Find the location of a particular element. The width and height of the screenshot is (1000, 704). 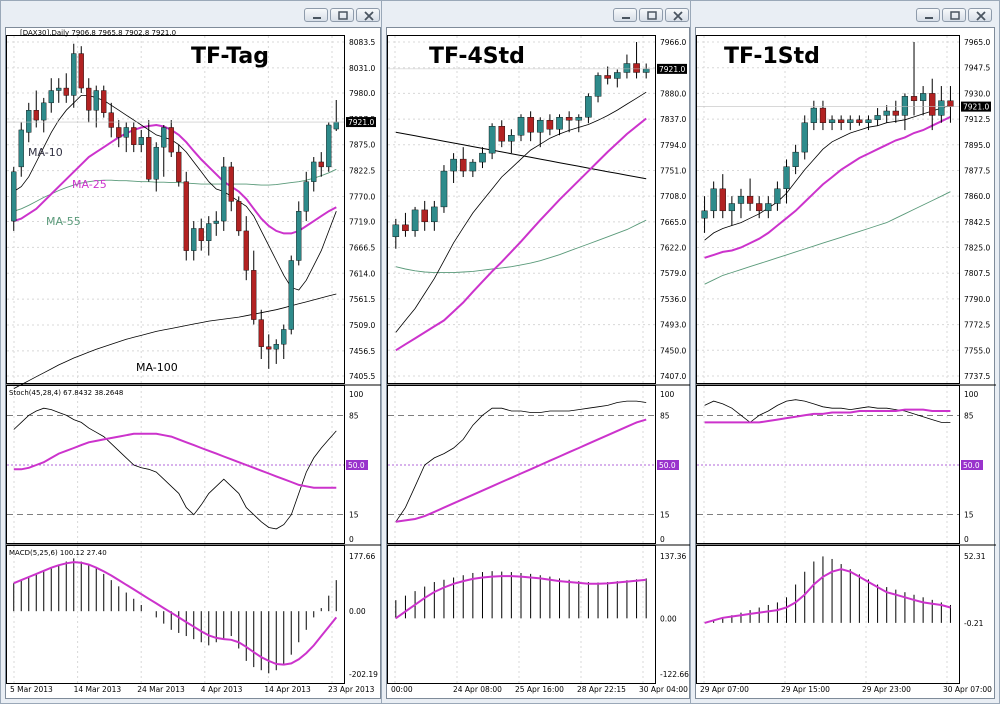

current-price-label: 7921.0 is located at coordinates (361, 122).